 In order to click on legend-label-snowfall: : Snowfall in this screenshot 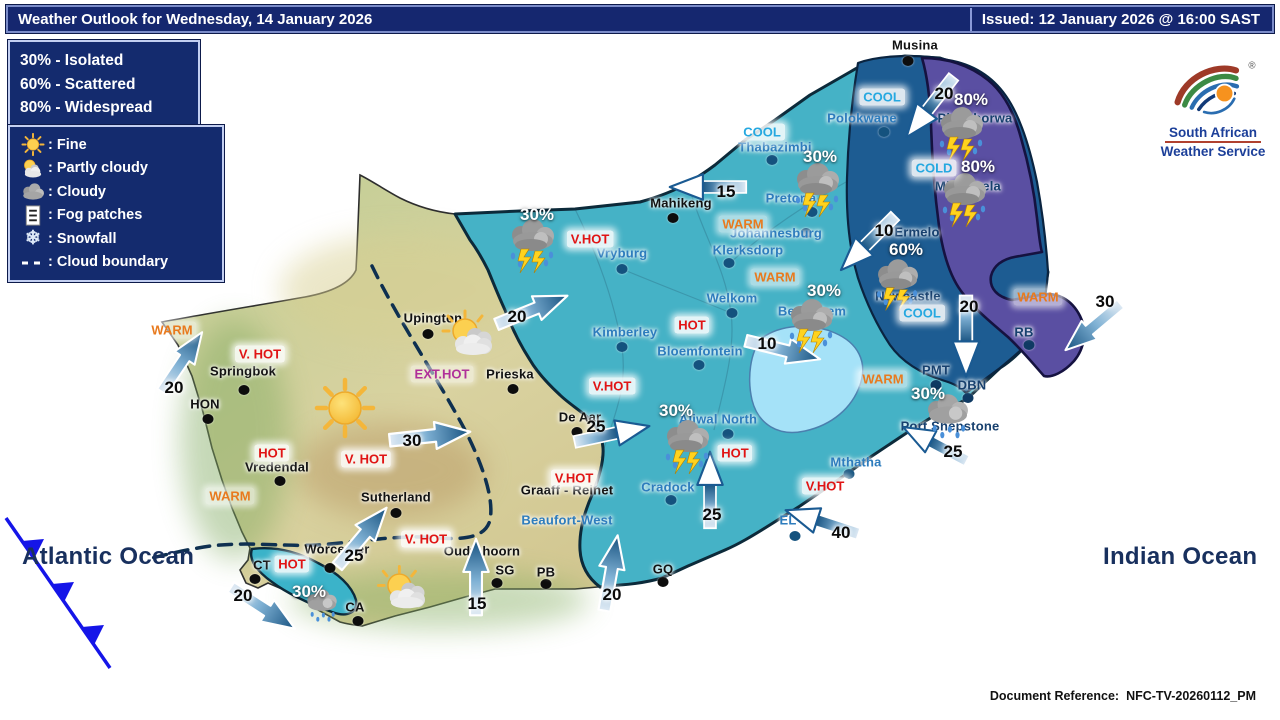, I will do `click(82, 238)`.